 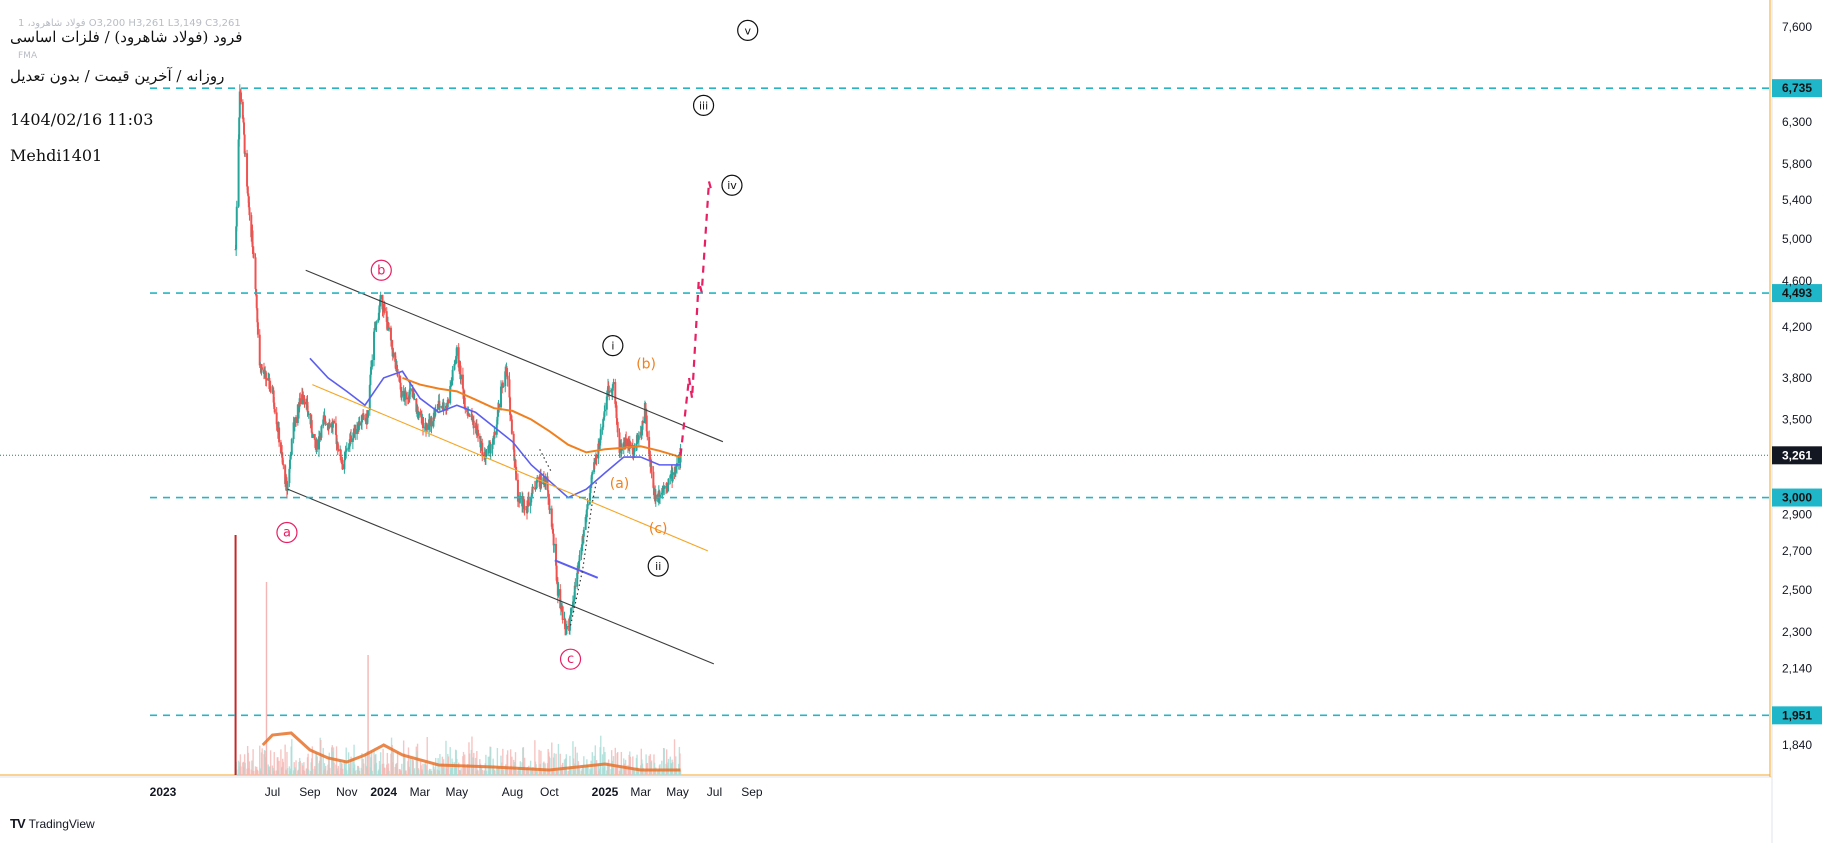 What do you see at coordinates (583, 553) in the screenshot?
I see `dotted-connector` at bounding box center [583, 553].